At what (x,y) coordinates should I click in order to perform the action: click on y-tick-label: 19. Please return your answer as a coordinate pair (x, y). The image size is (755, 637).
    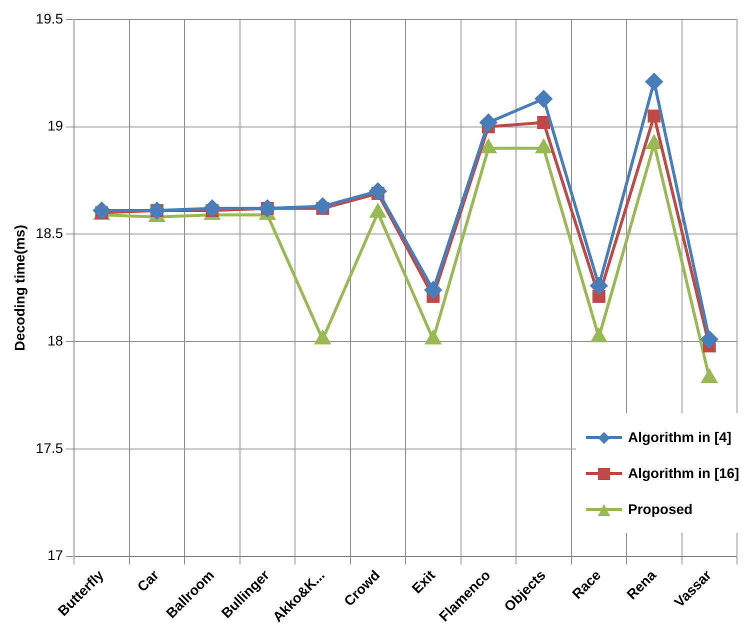
    Looking at the image, I should click on (55, 126).